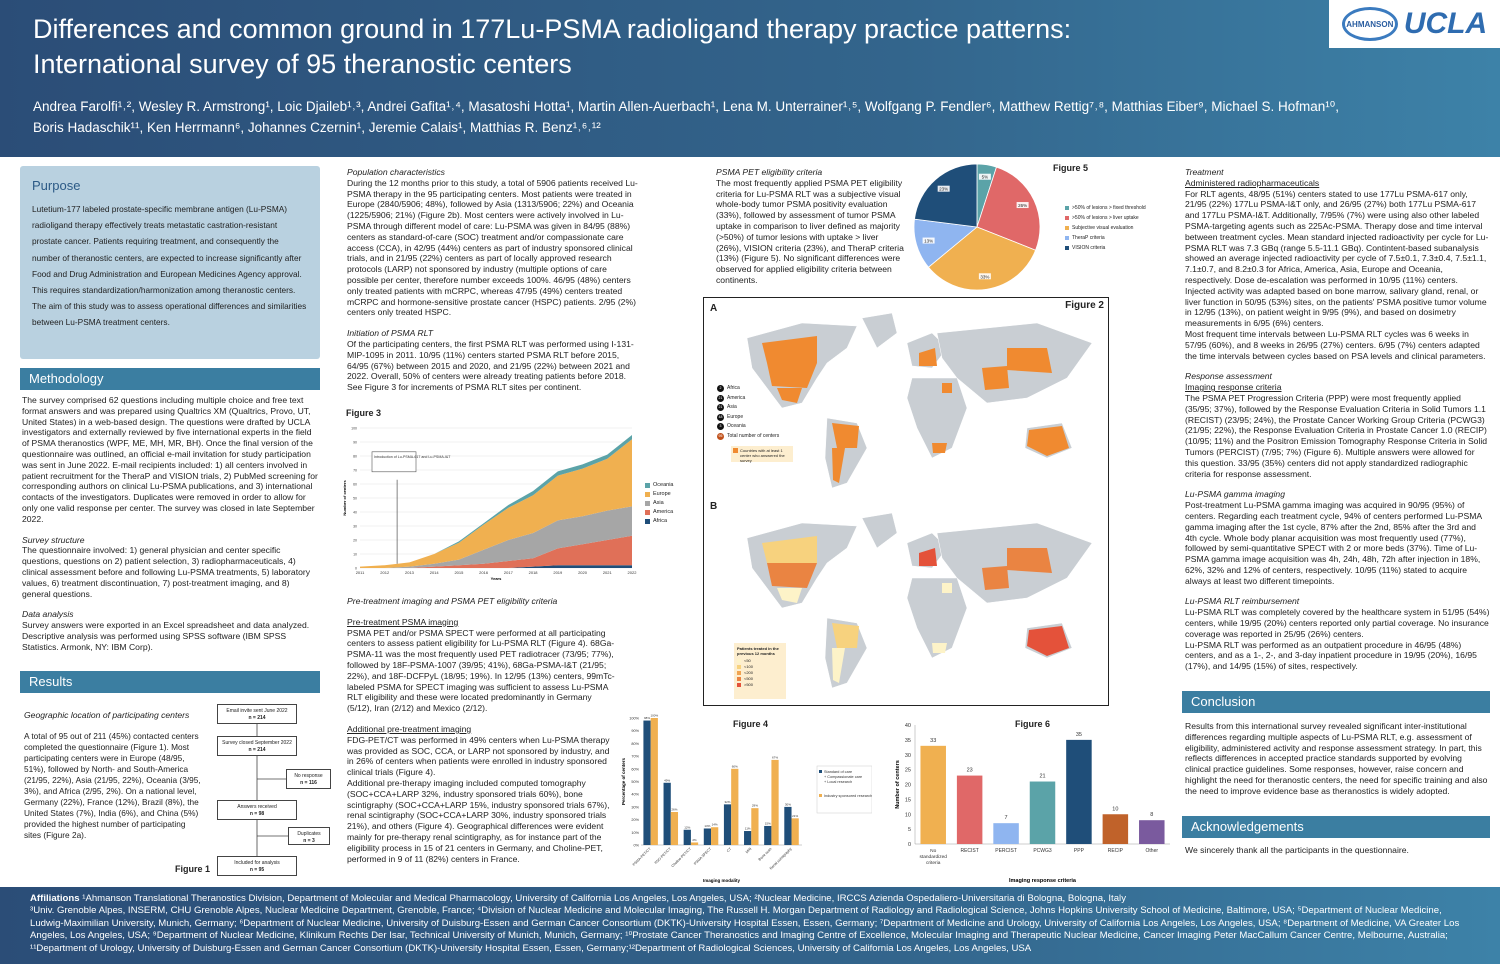 This screenshot has height=964, width=1500. Describe the element at coordinates (970, 771) in the screenshot. I see `data-label: 23` at that location.